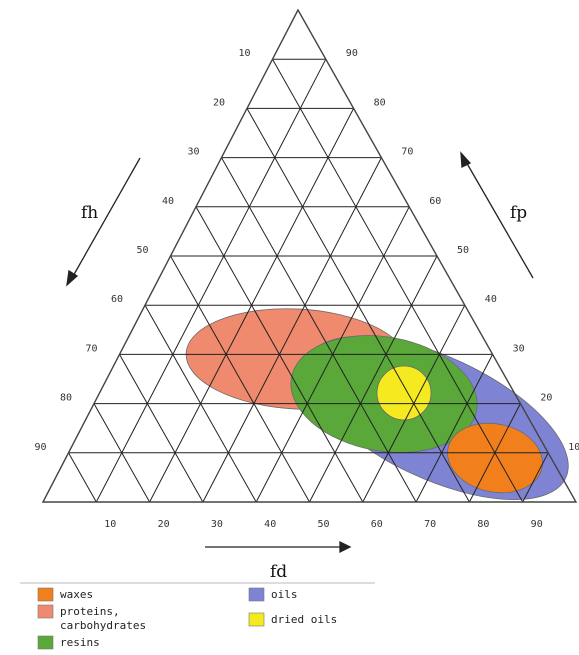 This screenshot has height=655, width=579. Describe the element at coordinates (270, 524) in the screenshot. I see `fd-tick-label: 40` at that location.